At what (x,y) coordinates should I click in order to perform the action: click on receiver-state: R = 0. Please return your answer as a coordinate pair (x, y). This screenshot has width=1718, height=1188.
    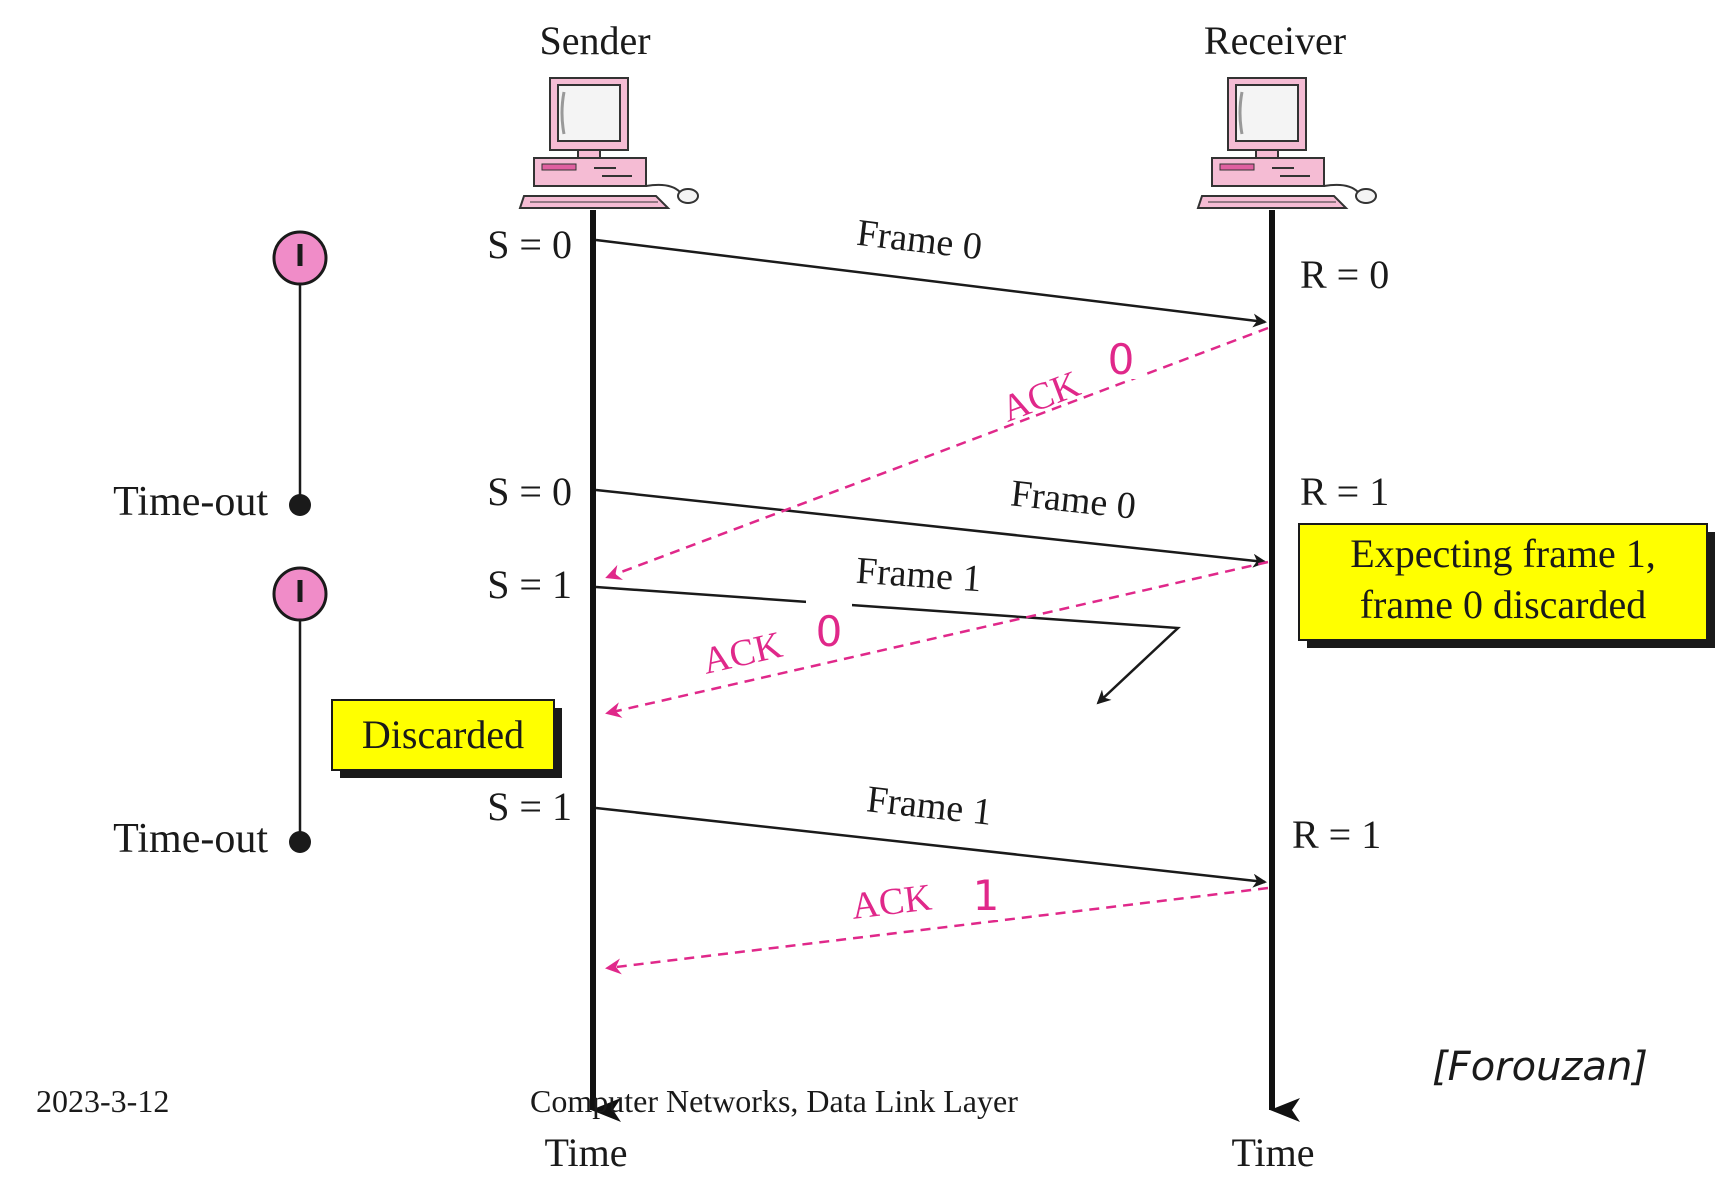
    Looking at the image, I should click on (1344, 274).